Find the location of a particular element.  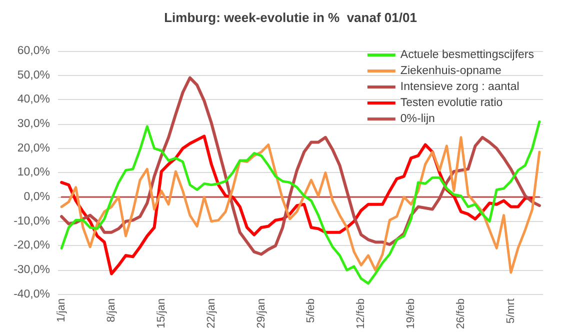

x-tick-label: 5/mrt is located at coordinates (510, 311).